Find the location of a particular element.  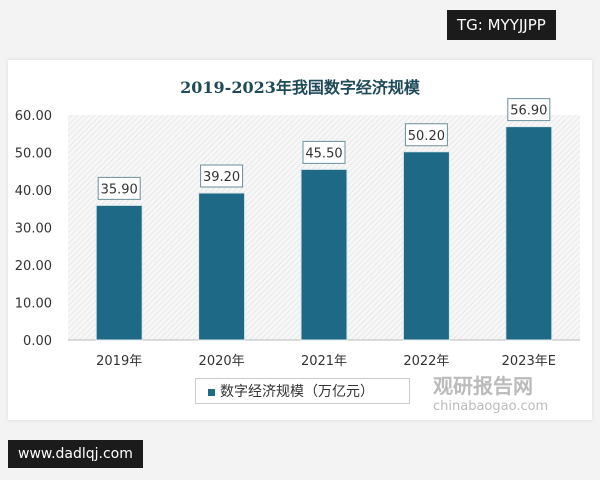

y-tick-label: 20.00 is located at coordinates (33, 266).